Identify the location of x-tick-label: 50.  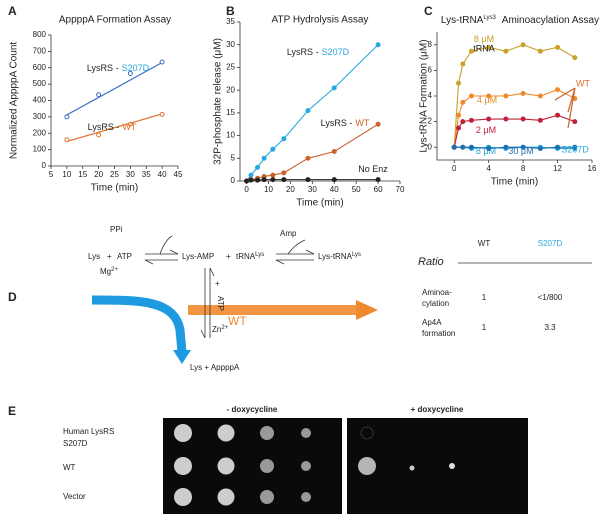
(356, 189).